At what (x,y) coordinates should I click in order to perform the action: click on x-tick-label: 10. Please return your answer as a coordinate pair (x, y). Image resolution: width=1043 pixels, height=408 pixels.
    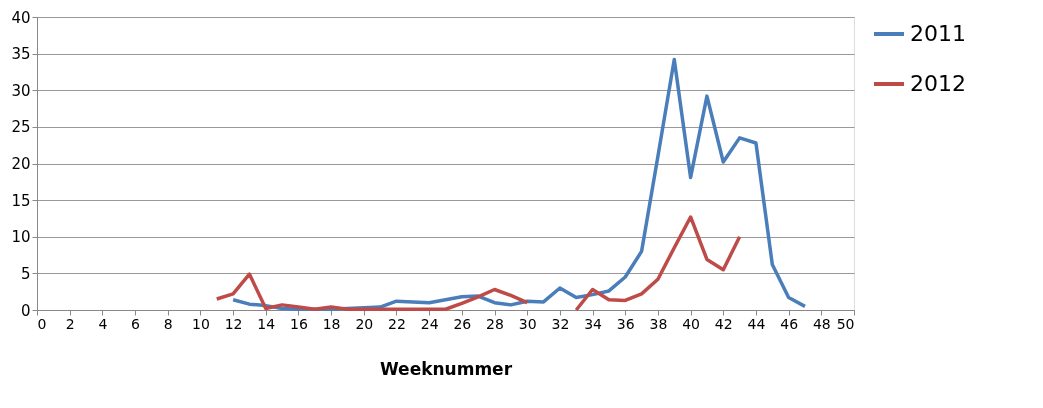
    Looking at the image, I should click on (200, 323).